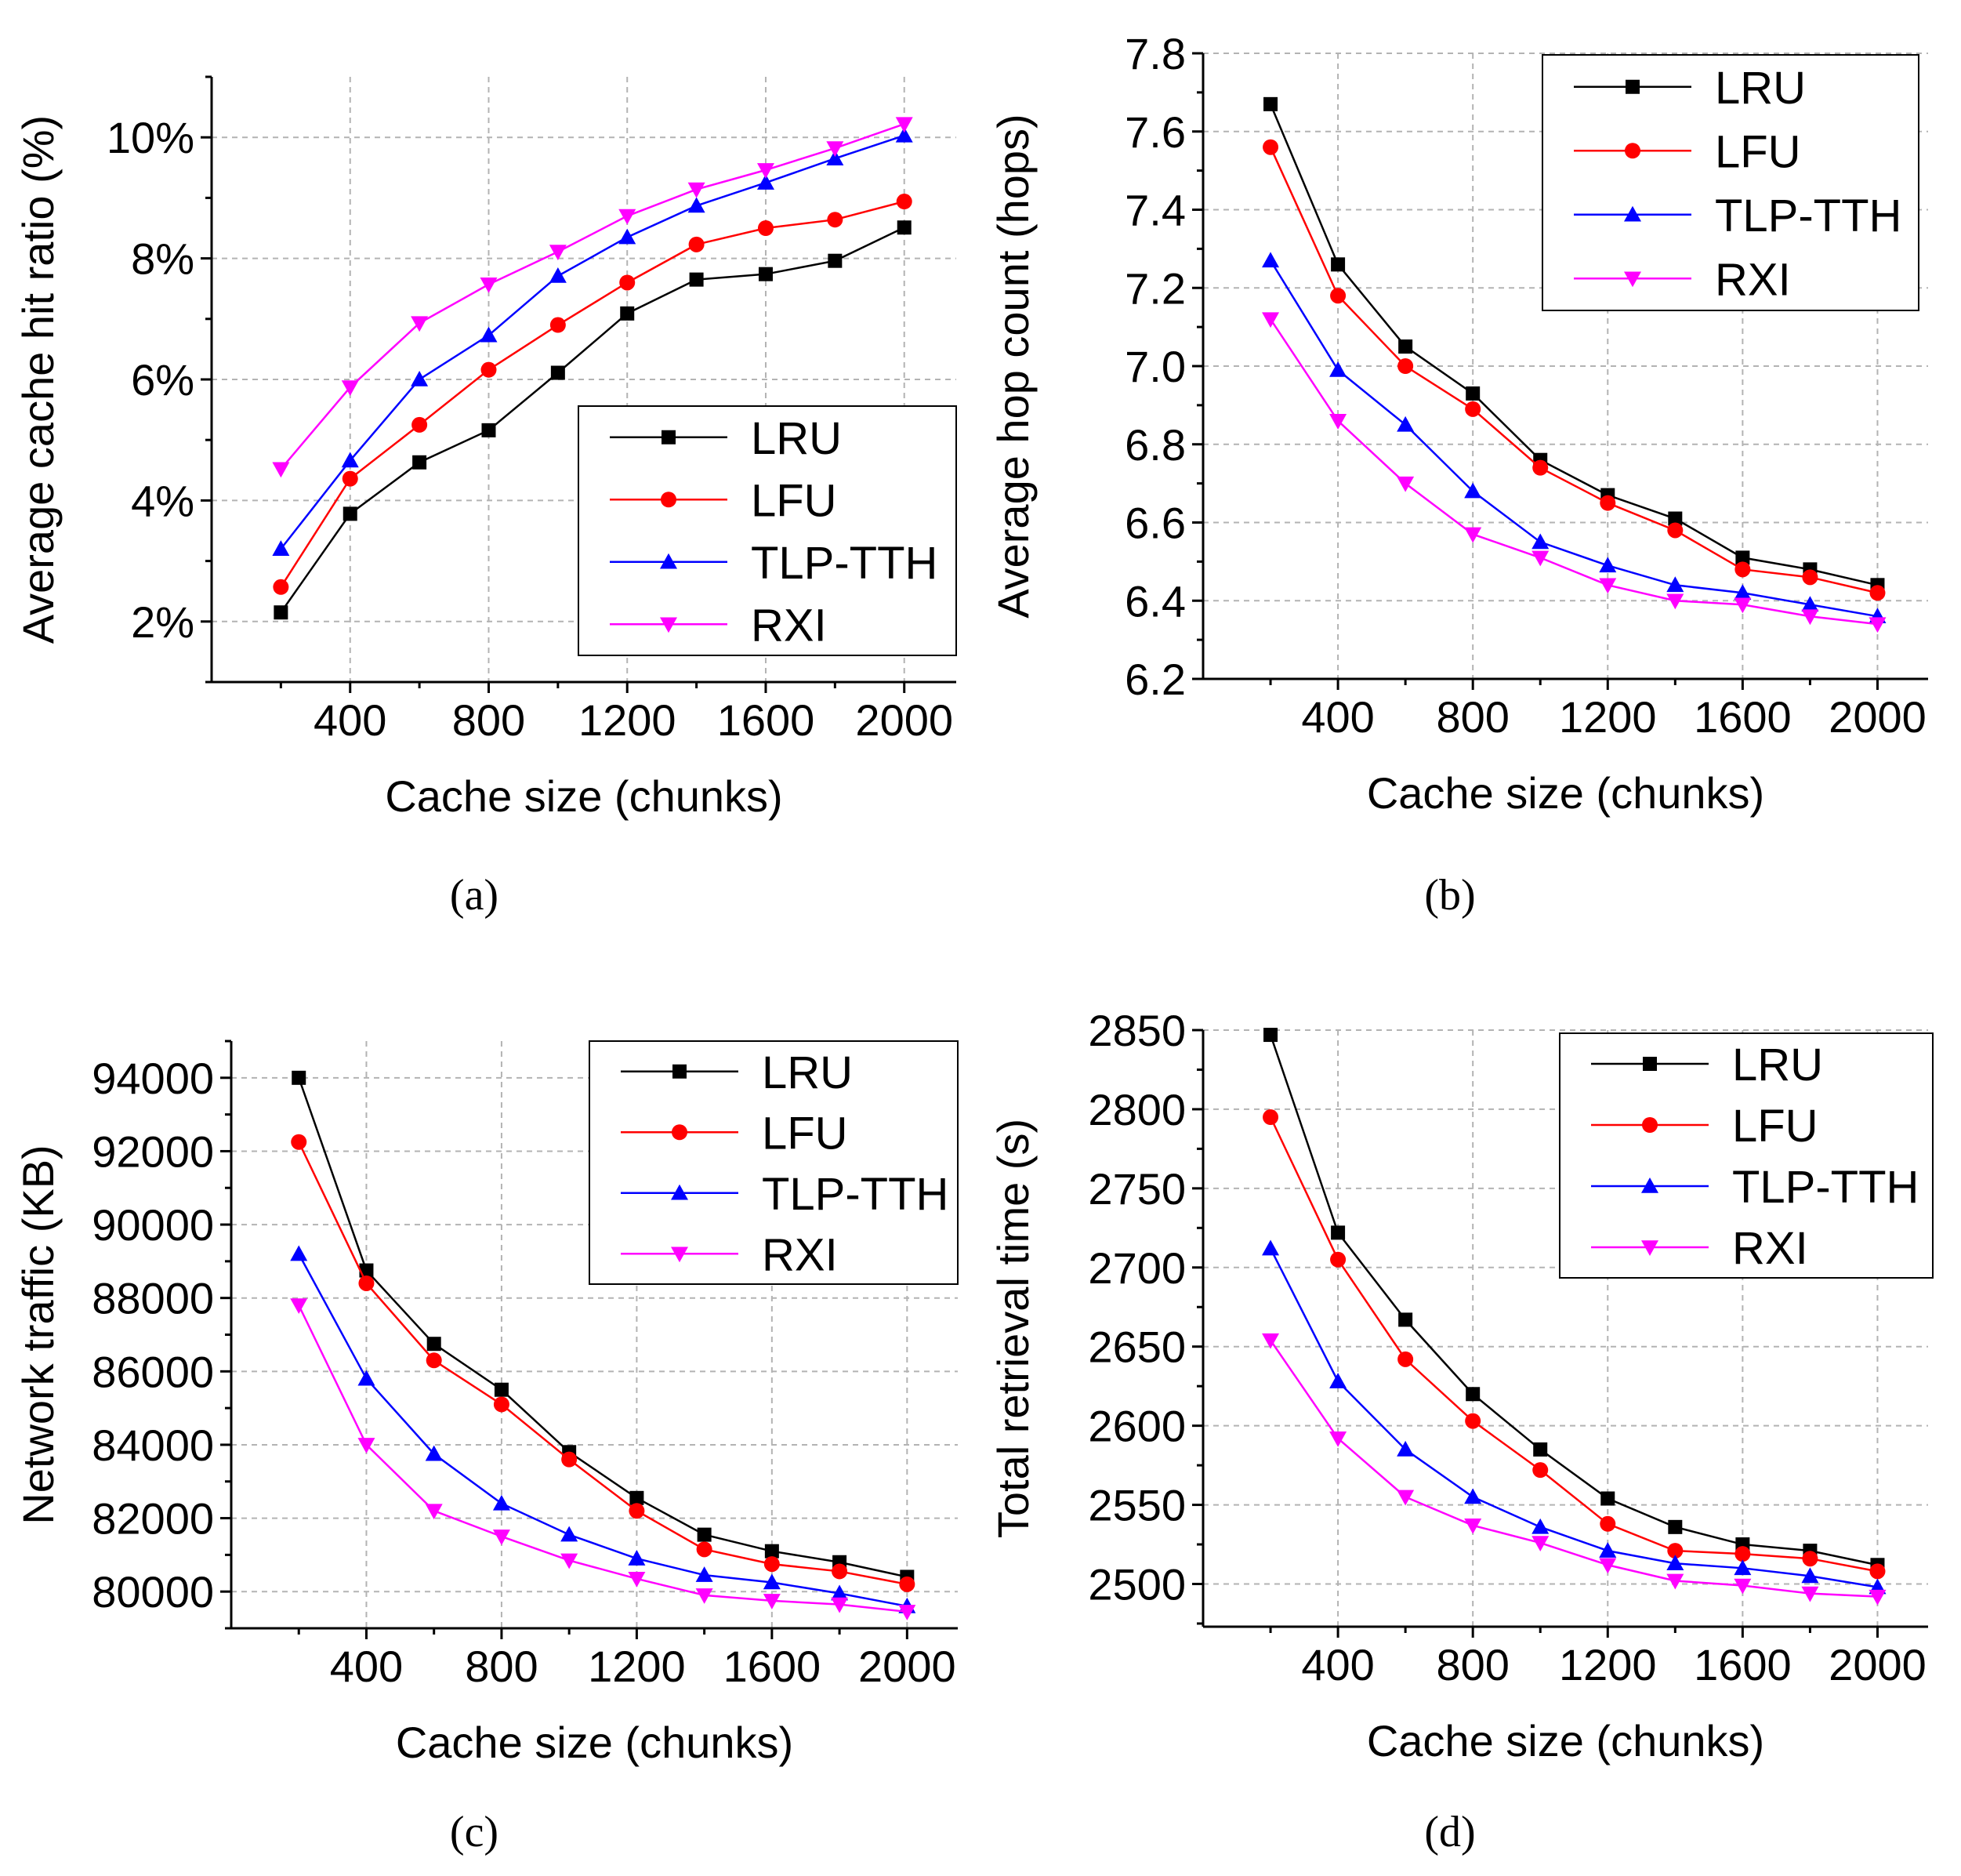 This screenshot has width=1961, height=1876. What do you see at coordinates (1013, 366) in the screenshot?
I see `y-axis-label: Average hop count (hops)` at bounding box center [1013, 366].